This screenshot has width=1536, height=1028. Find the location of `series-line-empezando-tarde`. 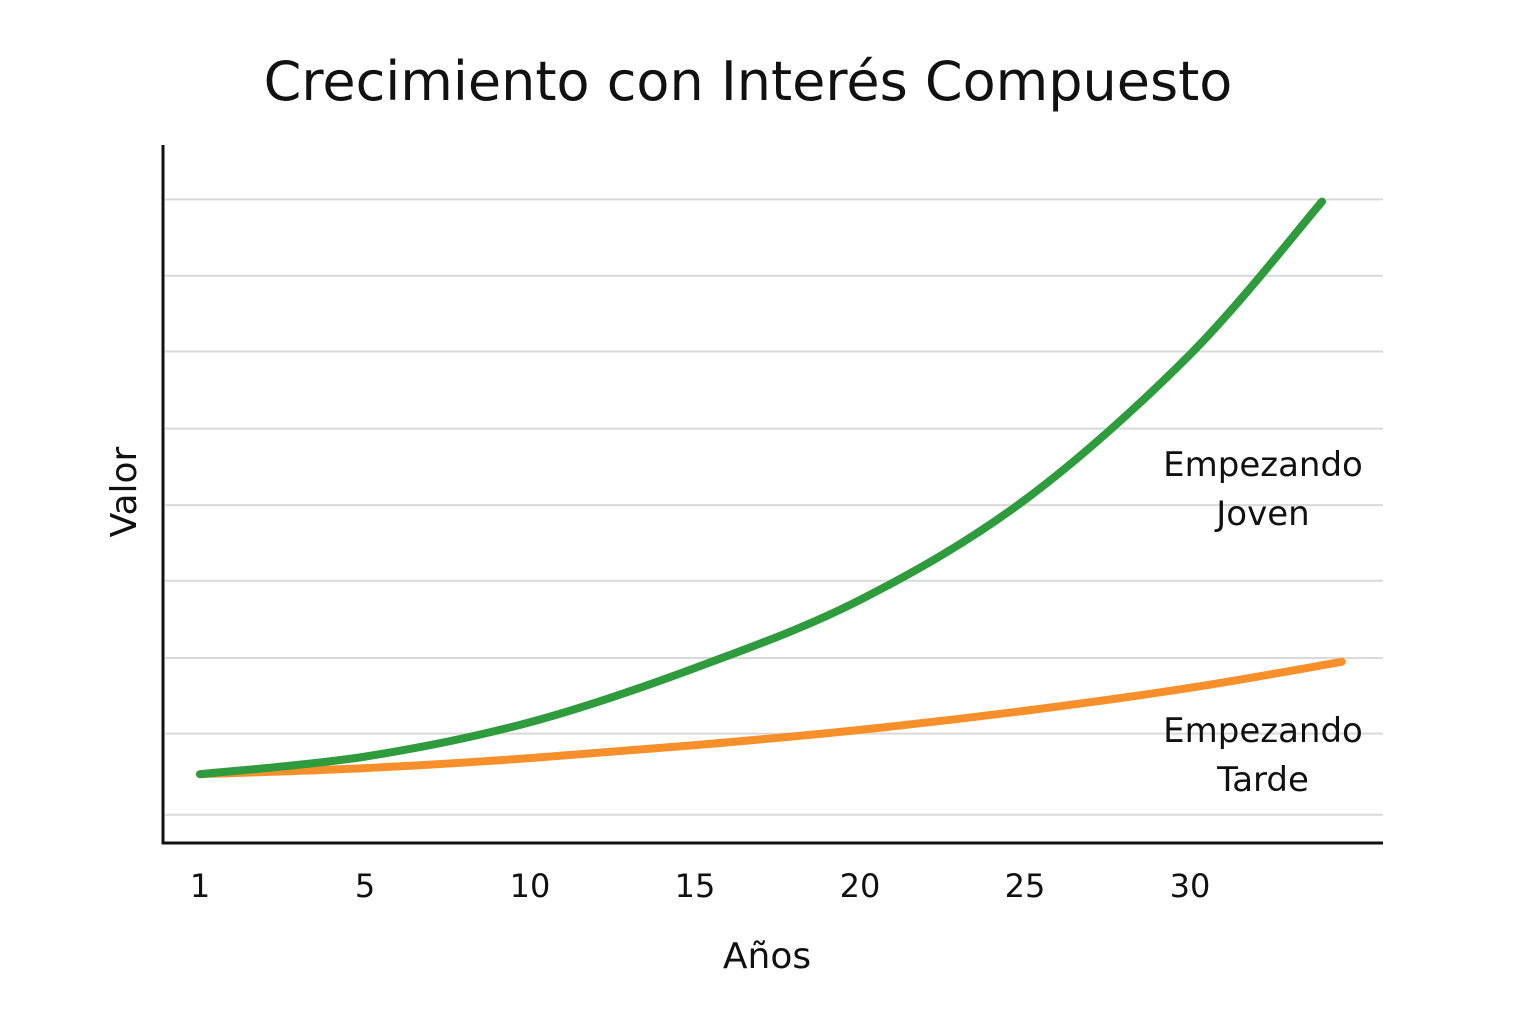

series-line-empezando-tarde is located at coordinates (771, 718).